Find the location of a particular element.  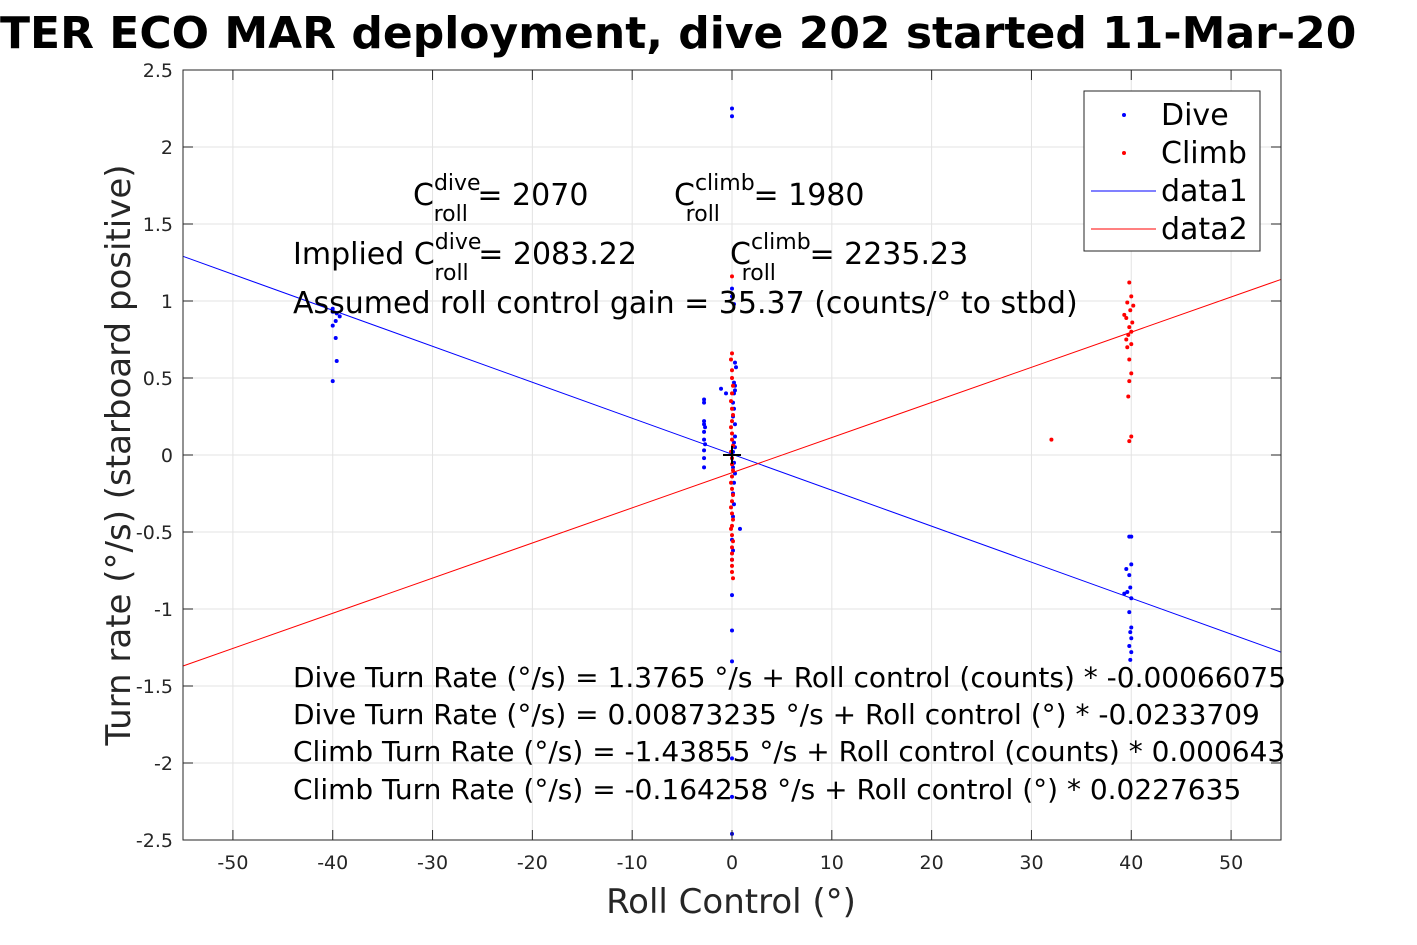

implied-dive-annotation: Implied Cdive roll = 2083.22 is located at coordinates (465, 258).